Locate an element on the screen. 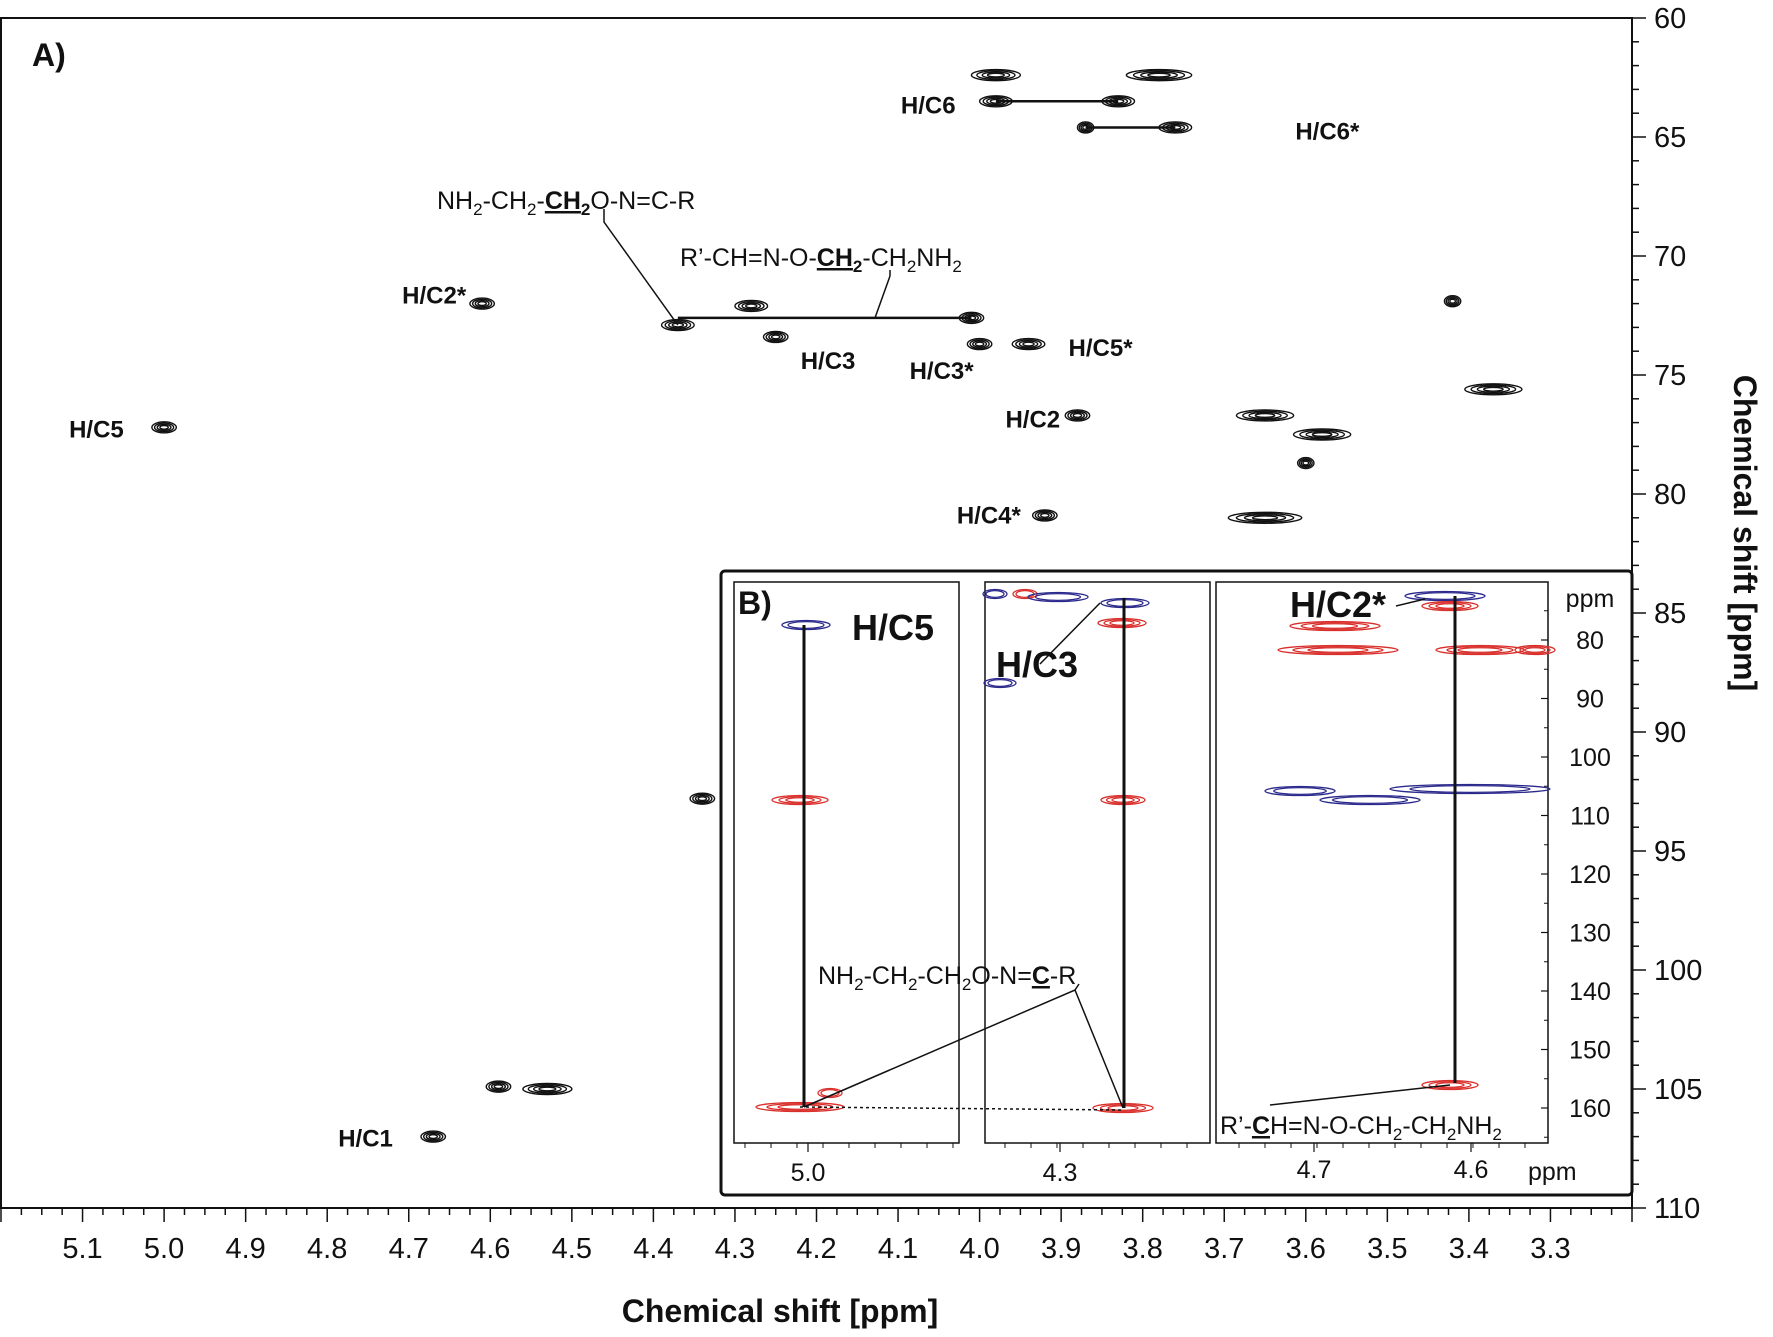 The height and width of the screenshot is (1337, 1773). formula-left-pointer-tip is located at coordinates (1077, 987).